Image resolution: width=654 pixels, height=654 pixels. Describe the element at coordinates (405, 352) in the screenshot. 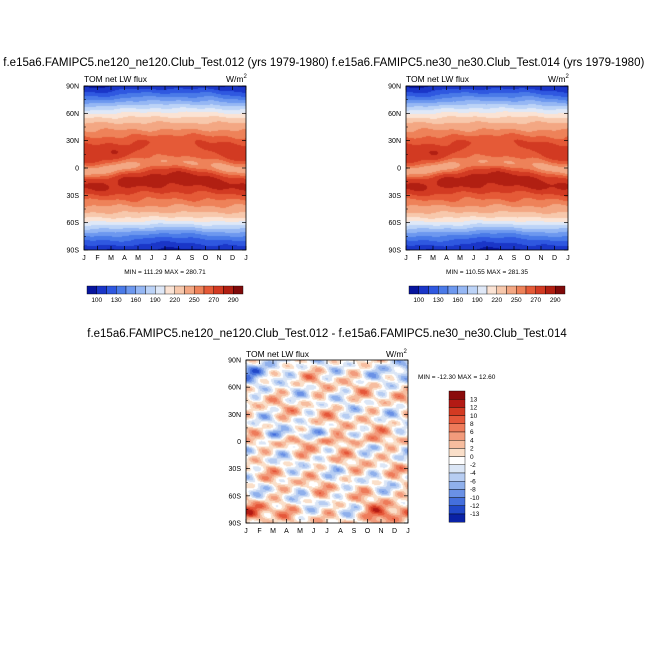

I see `panel-3-units-exp: 2` at that location.